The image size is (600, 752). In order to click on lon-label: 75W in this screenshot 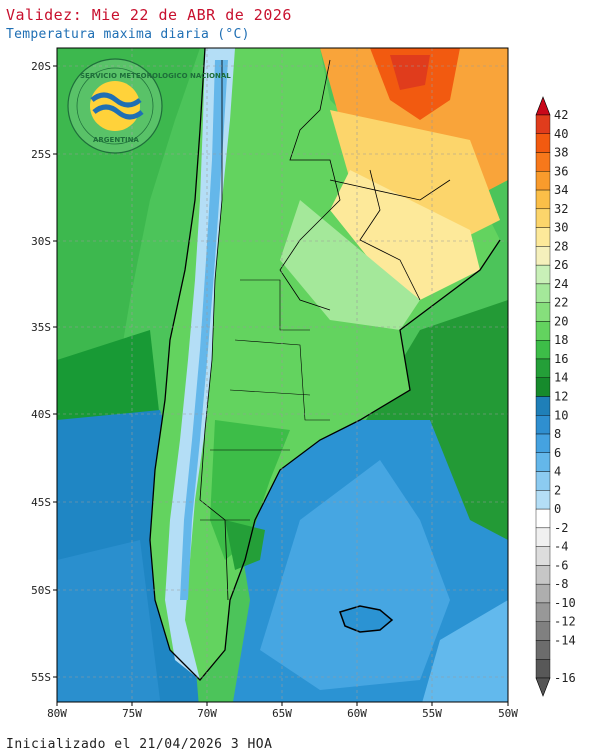, I will do `click(132, 713)`.